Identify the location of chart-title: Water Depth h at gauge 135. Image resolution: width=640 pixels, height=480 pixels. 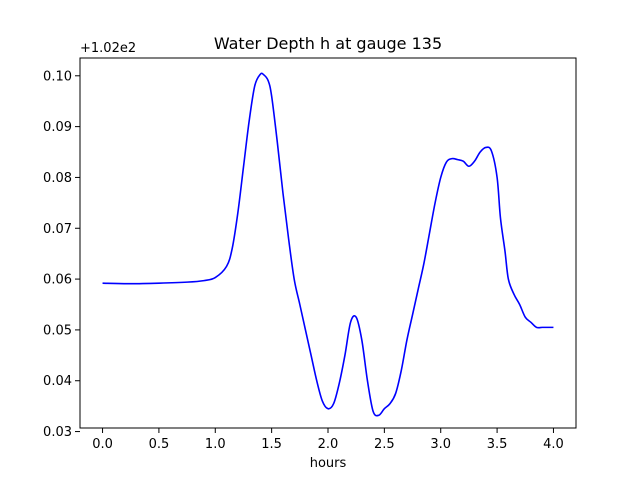
(328, 43).